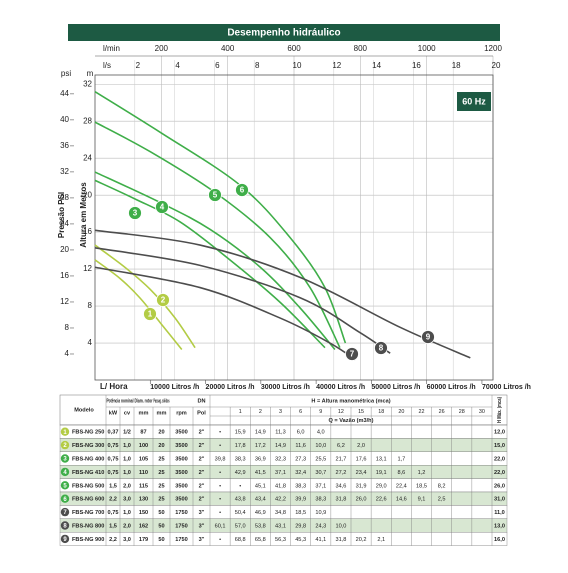  What do you see at coordinates (340, 387) in the screenshot?
I see `x-tick-label: 40000 Litros /h` at bounding box center [340, 387].